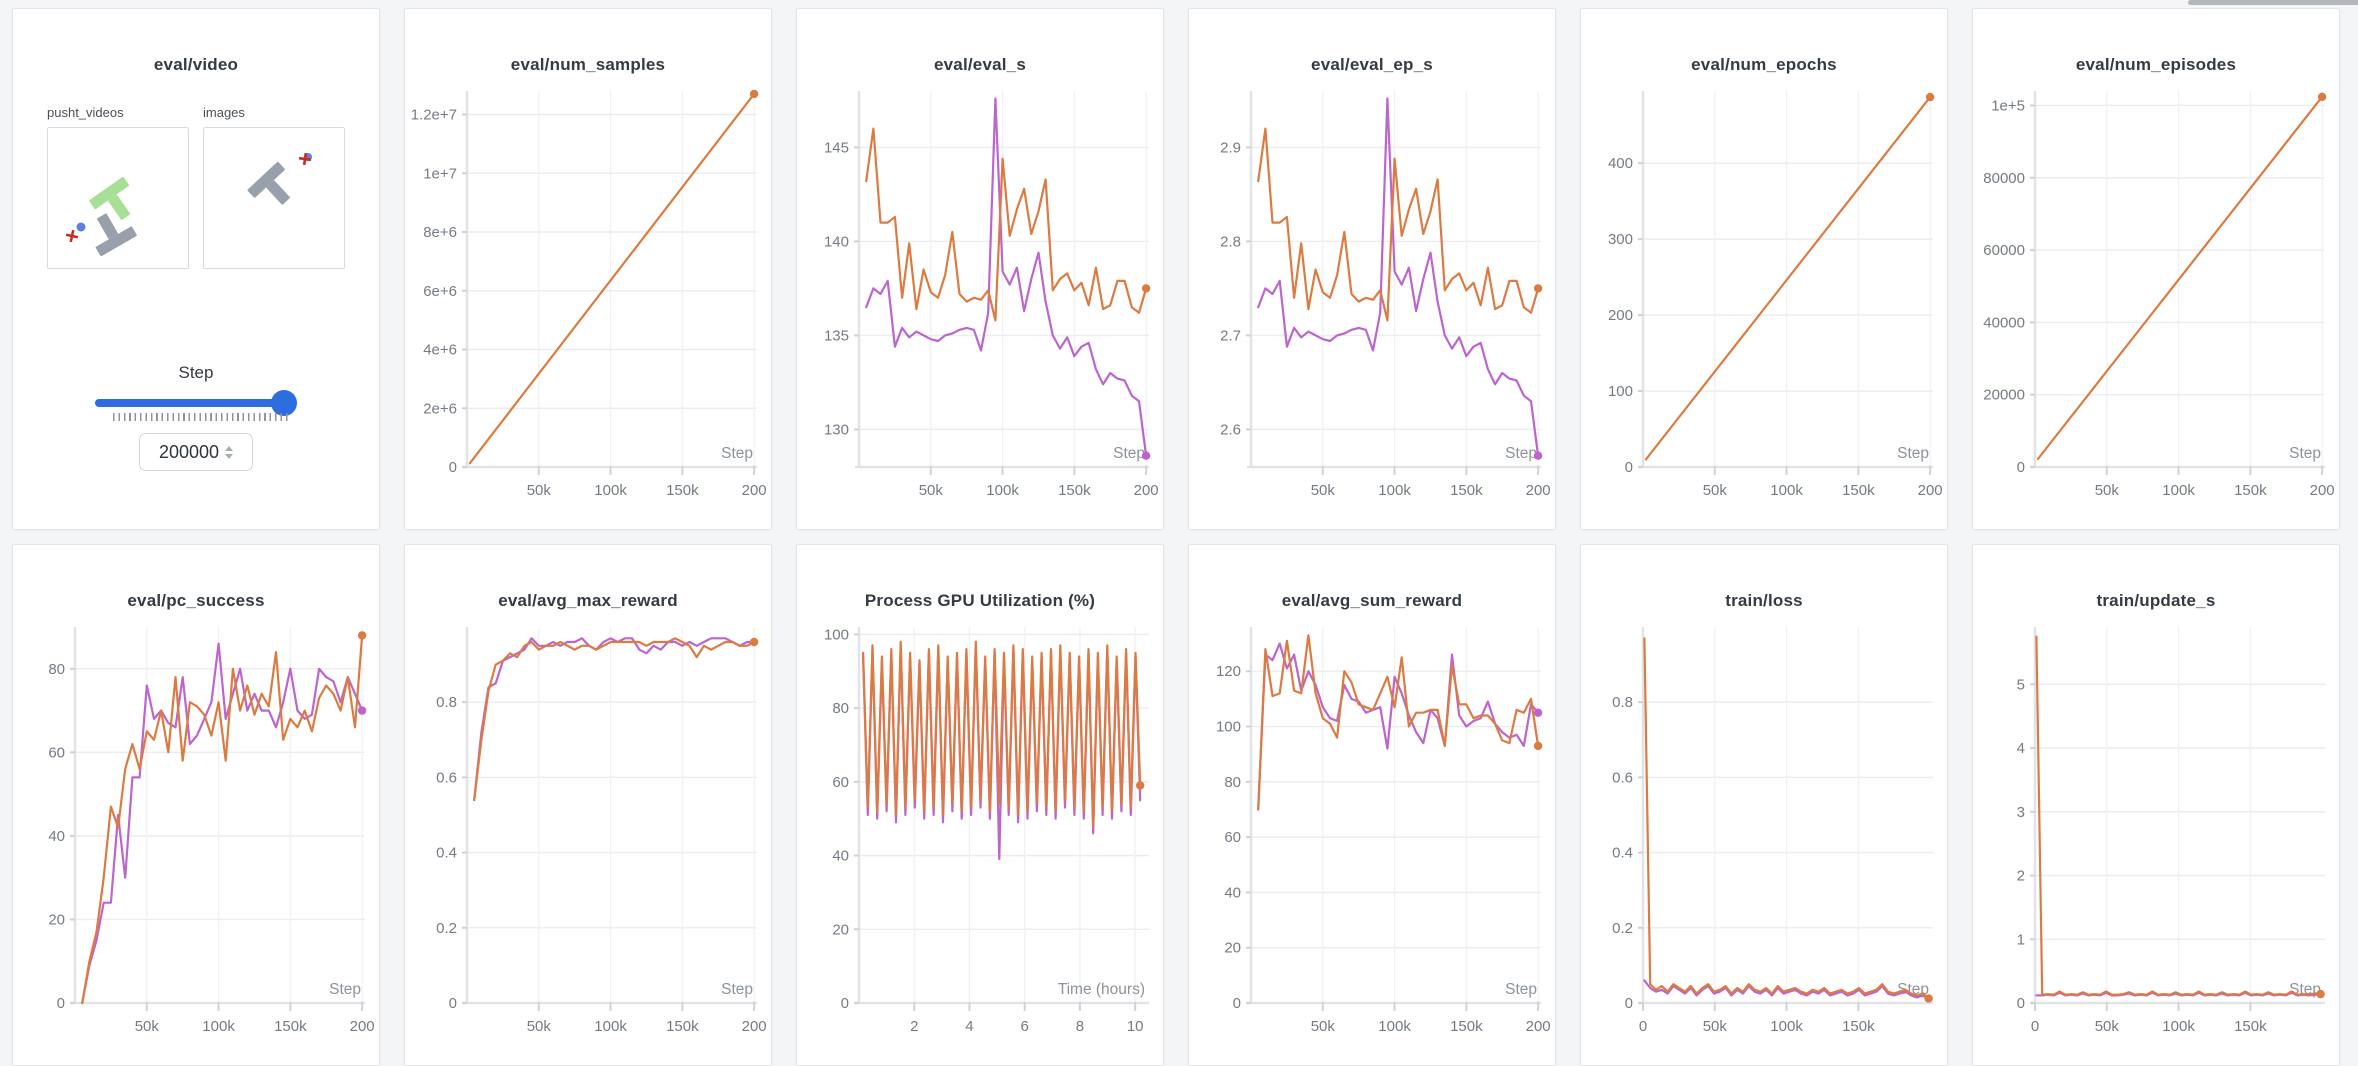  I want to click on y-tick-label: 60000, so click(2004, 250).